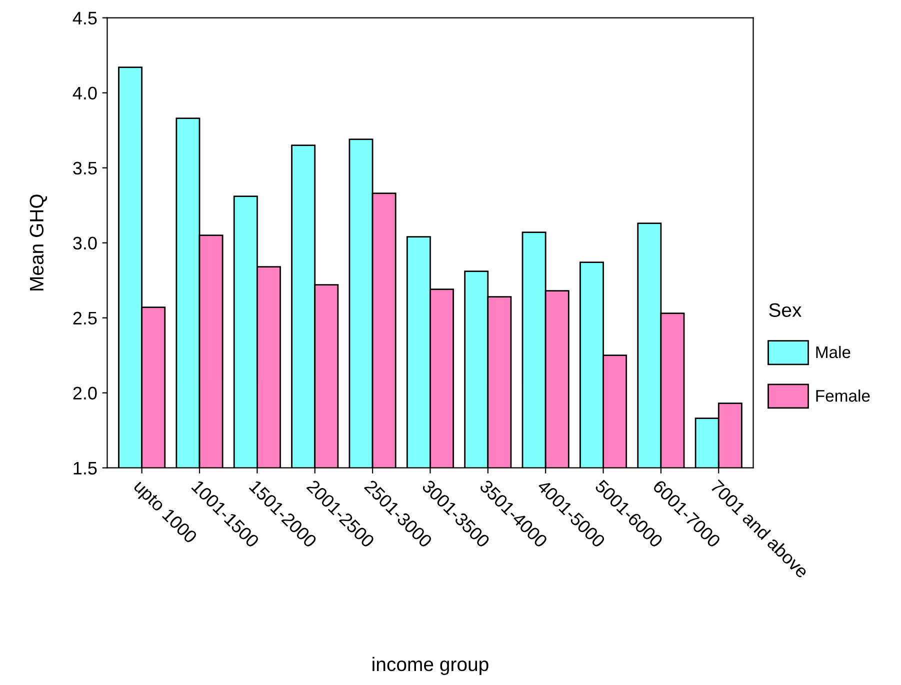 The image size is (901, 685). I want to click on y-tick-label: 2.0, so click(85, 393).